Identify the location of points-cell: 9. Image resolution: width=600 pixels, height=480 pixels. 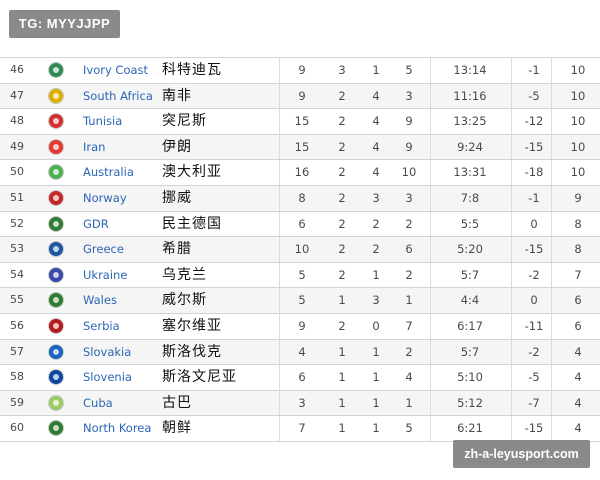
(578, 197).